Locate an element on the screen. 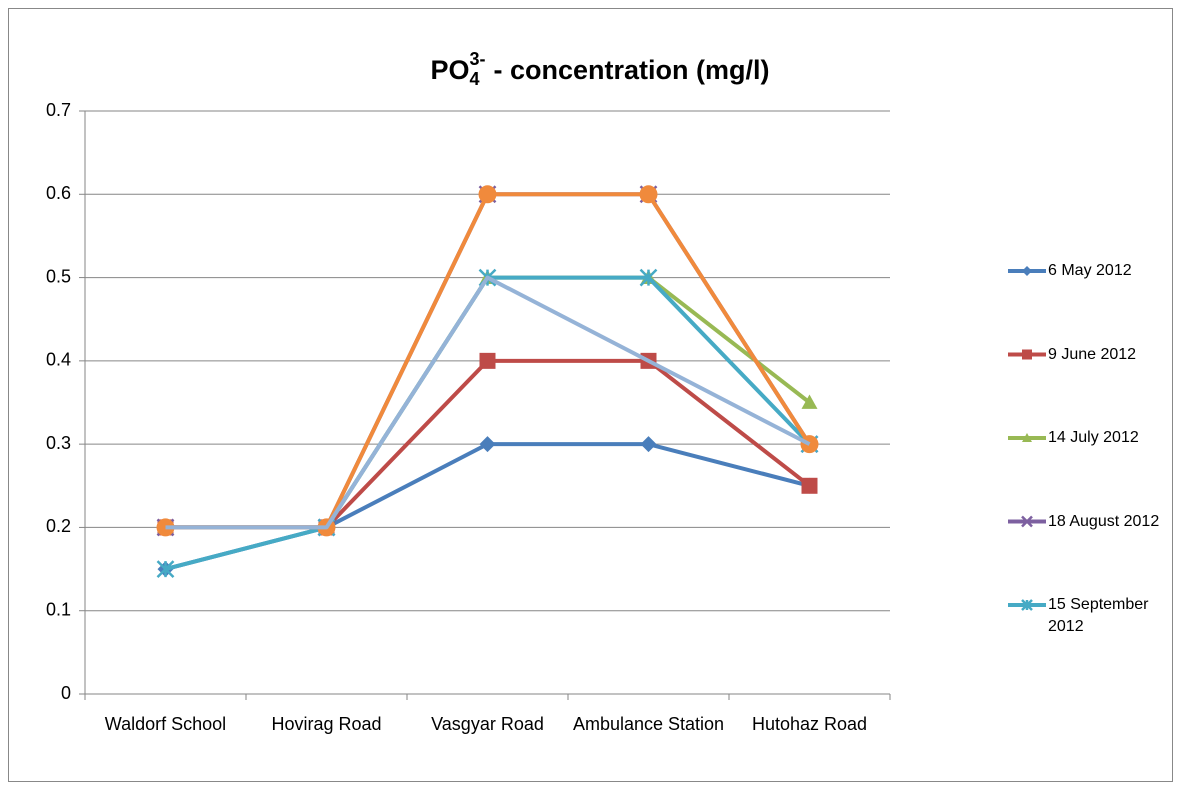  y-tick-label: 0.1 is located at coordinates (58, 609).